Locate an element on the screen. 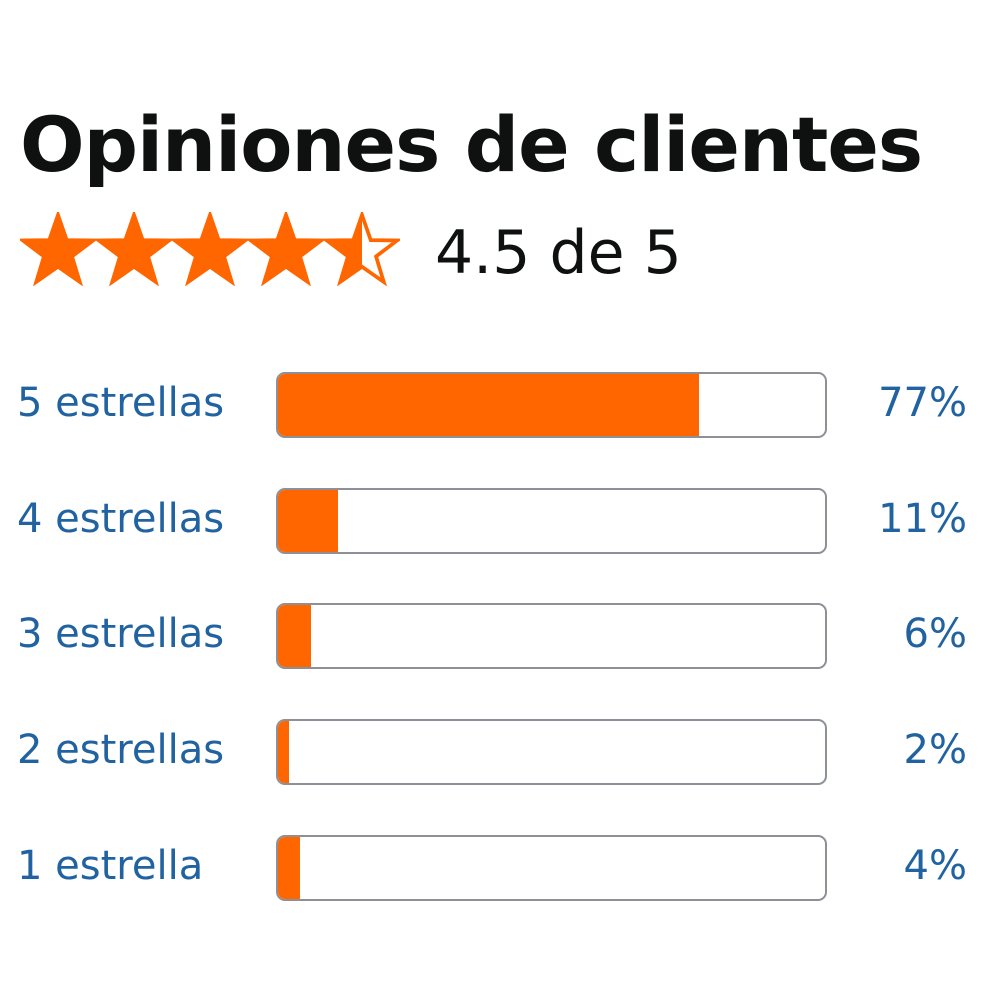  star-rating is located at coordinates (210, 249).